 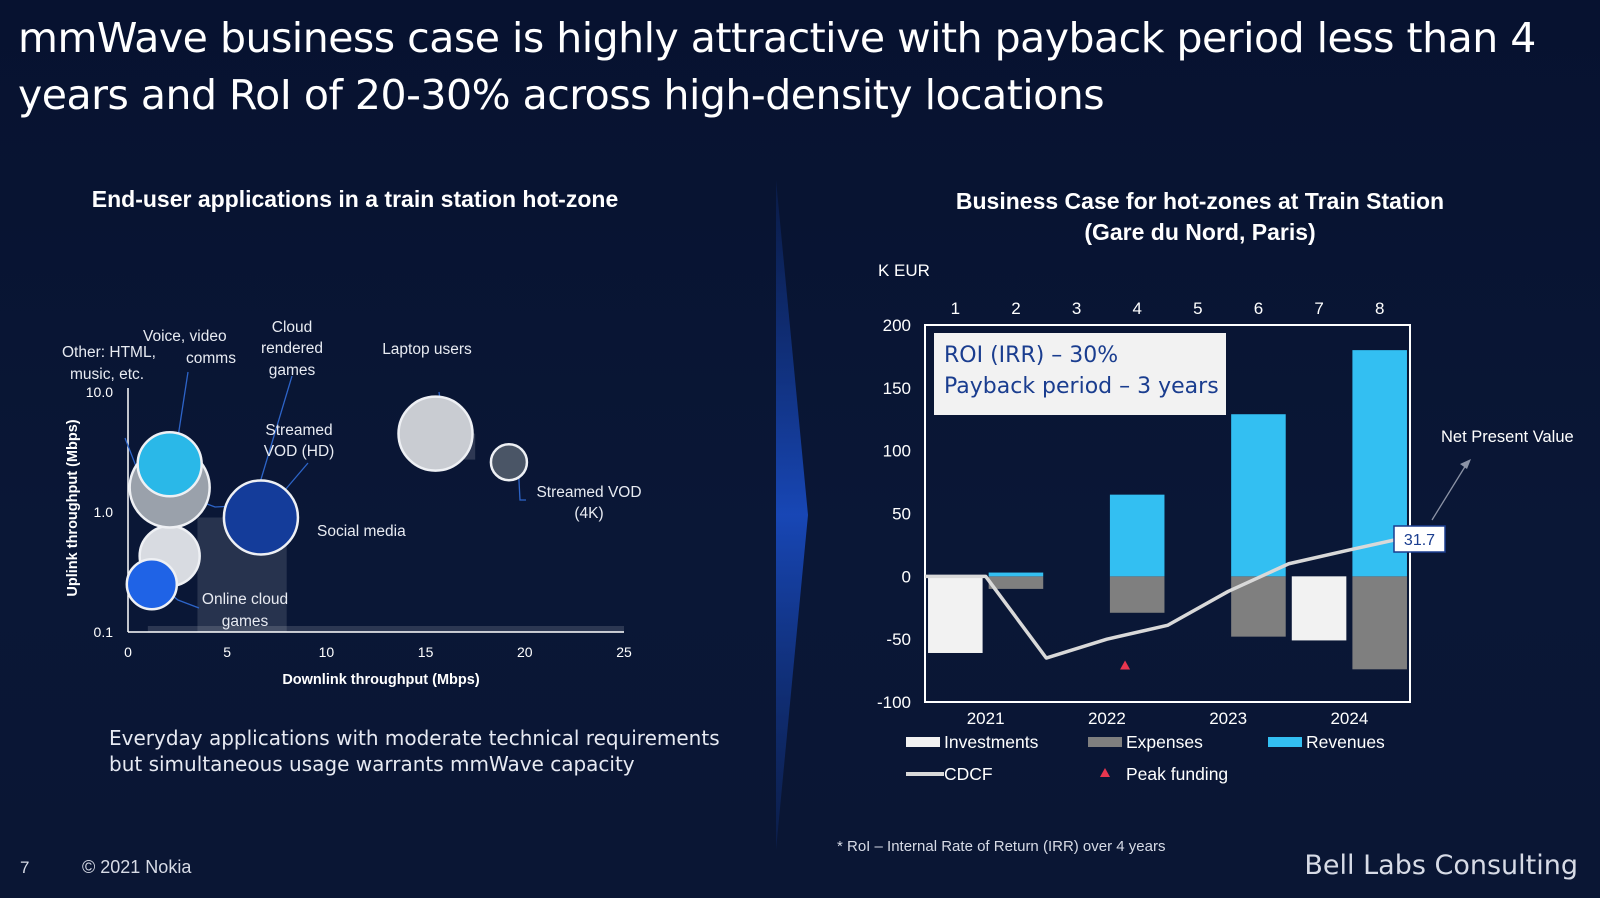 What do you see at coordinates (380, 680) in the screenshot?
I see `x-axis-label: Downlink throughput (Mbps)` at bounding box center [380, 680].